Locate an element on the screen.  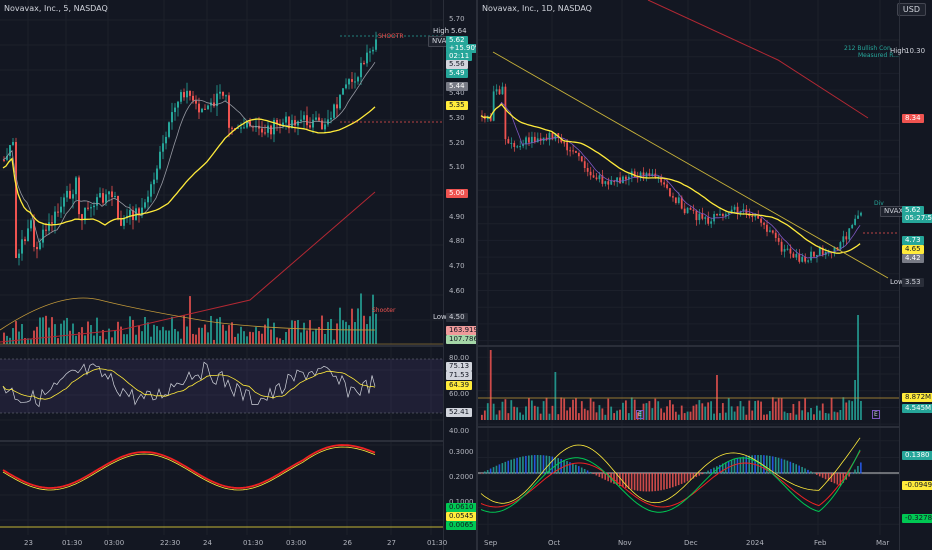
daily-macd-tag-1: 0.1380 is located at coordinates (917, 455).